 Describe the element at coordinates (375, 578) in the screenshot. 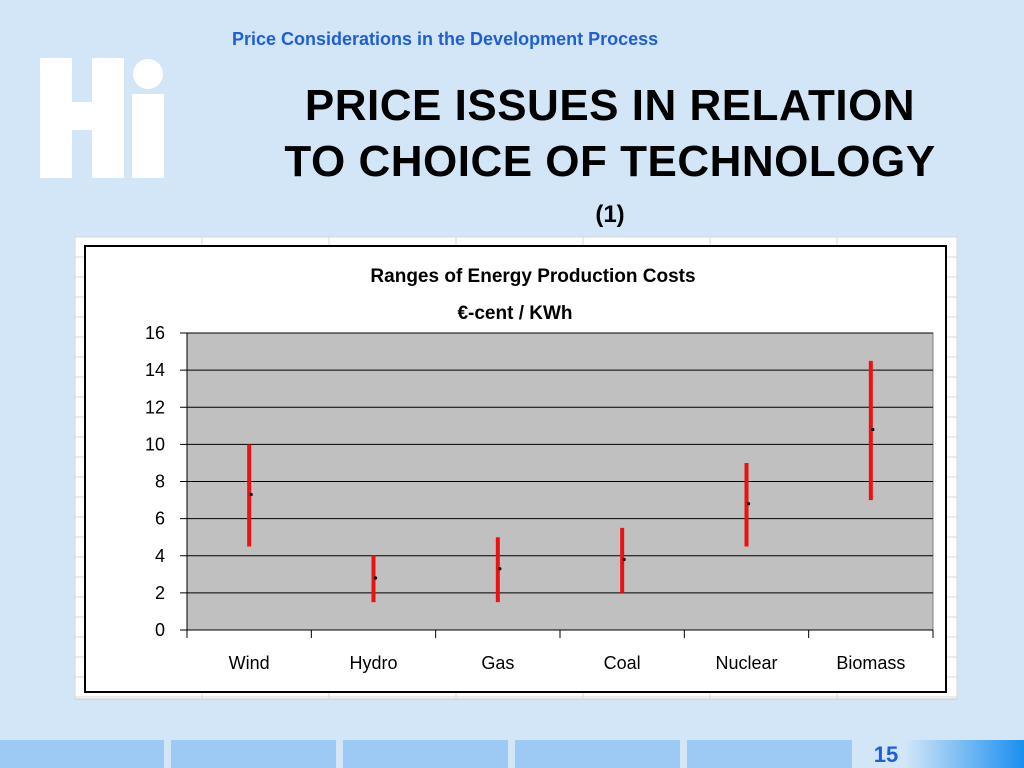

I see `midpoint-hydro` at that location.